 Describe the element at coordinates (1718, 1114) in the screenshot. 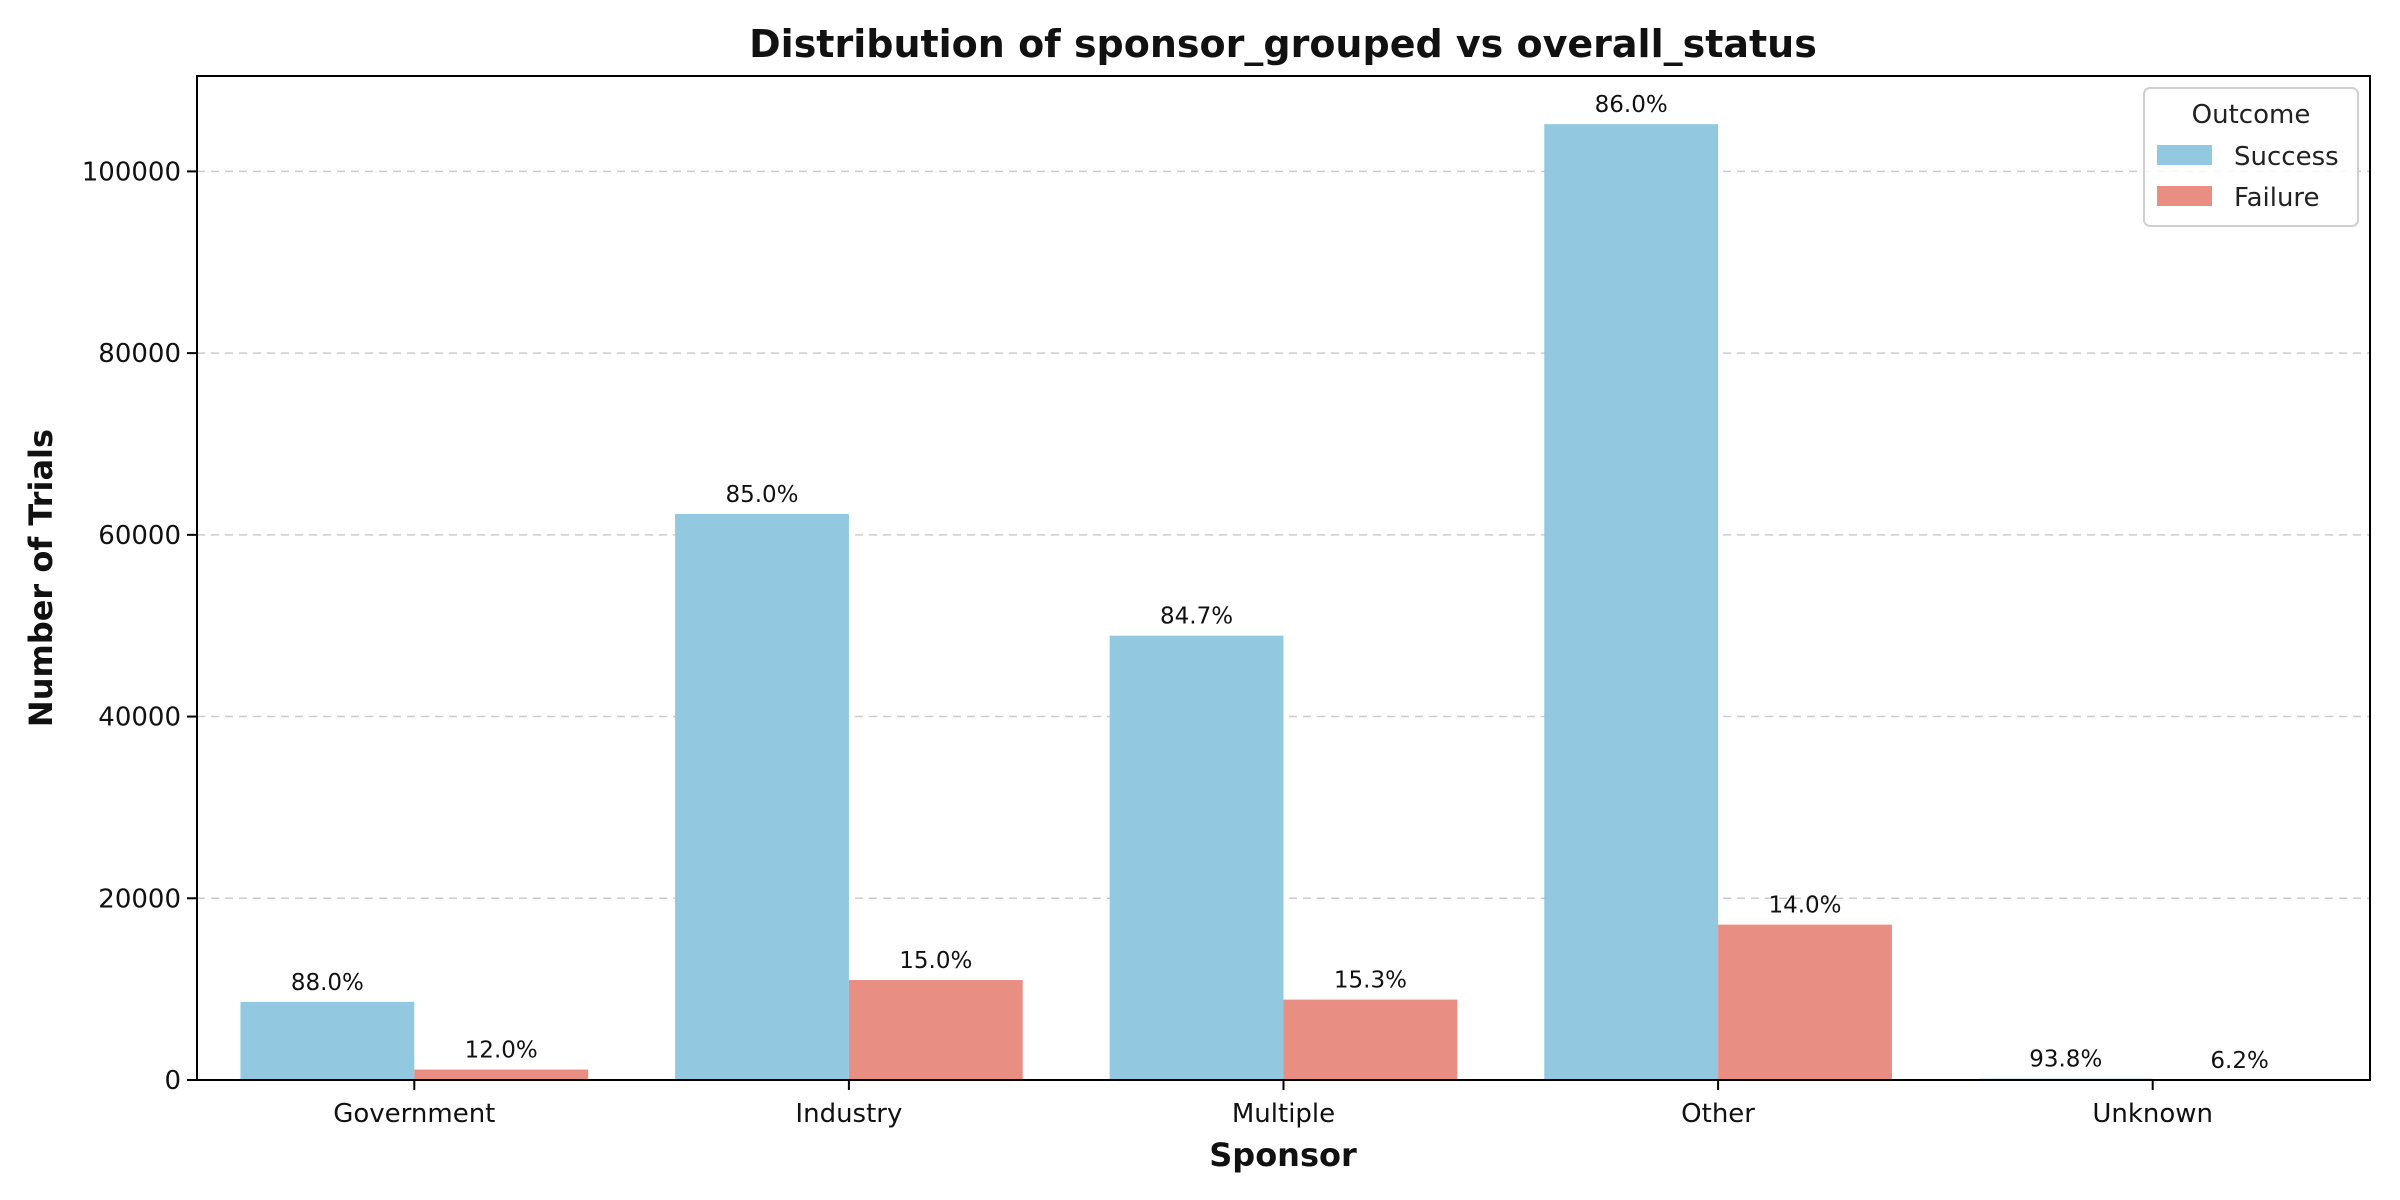

I see `x-tick-label: Other` at that location.